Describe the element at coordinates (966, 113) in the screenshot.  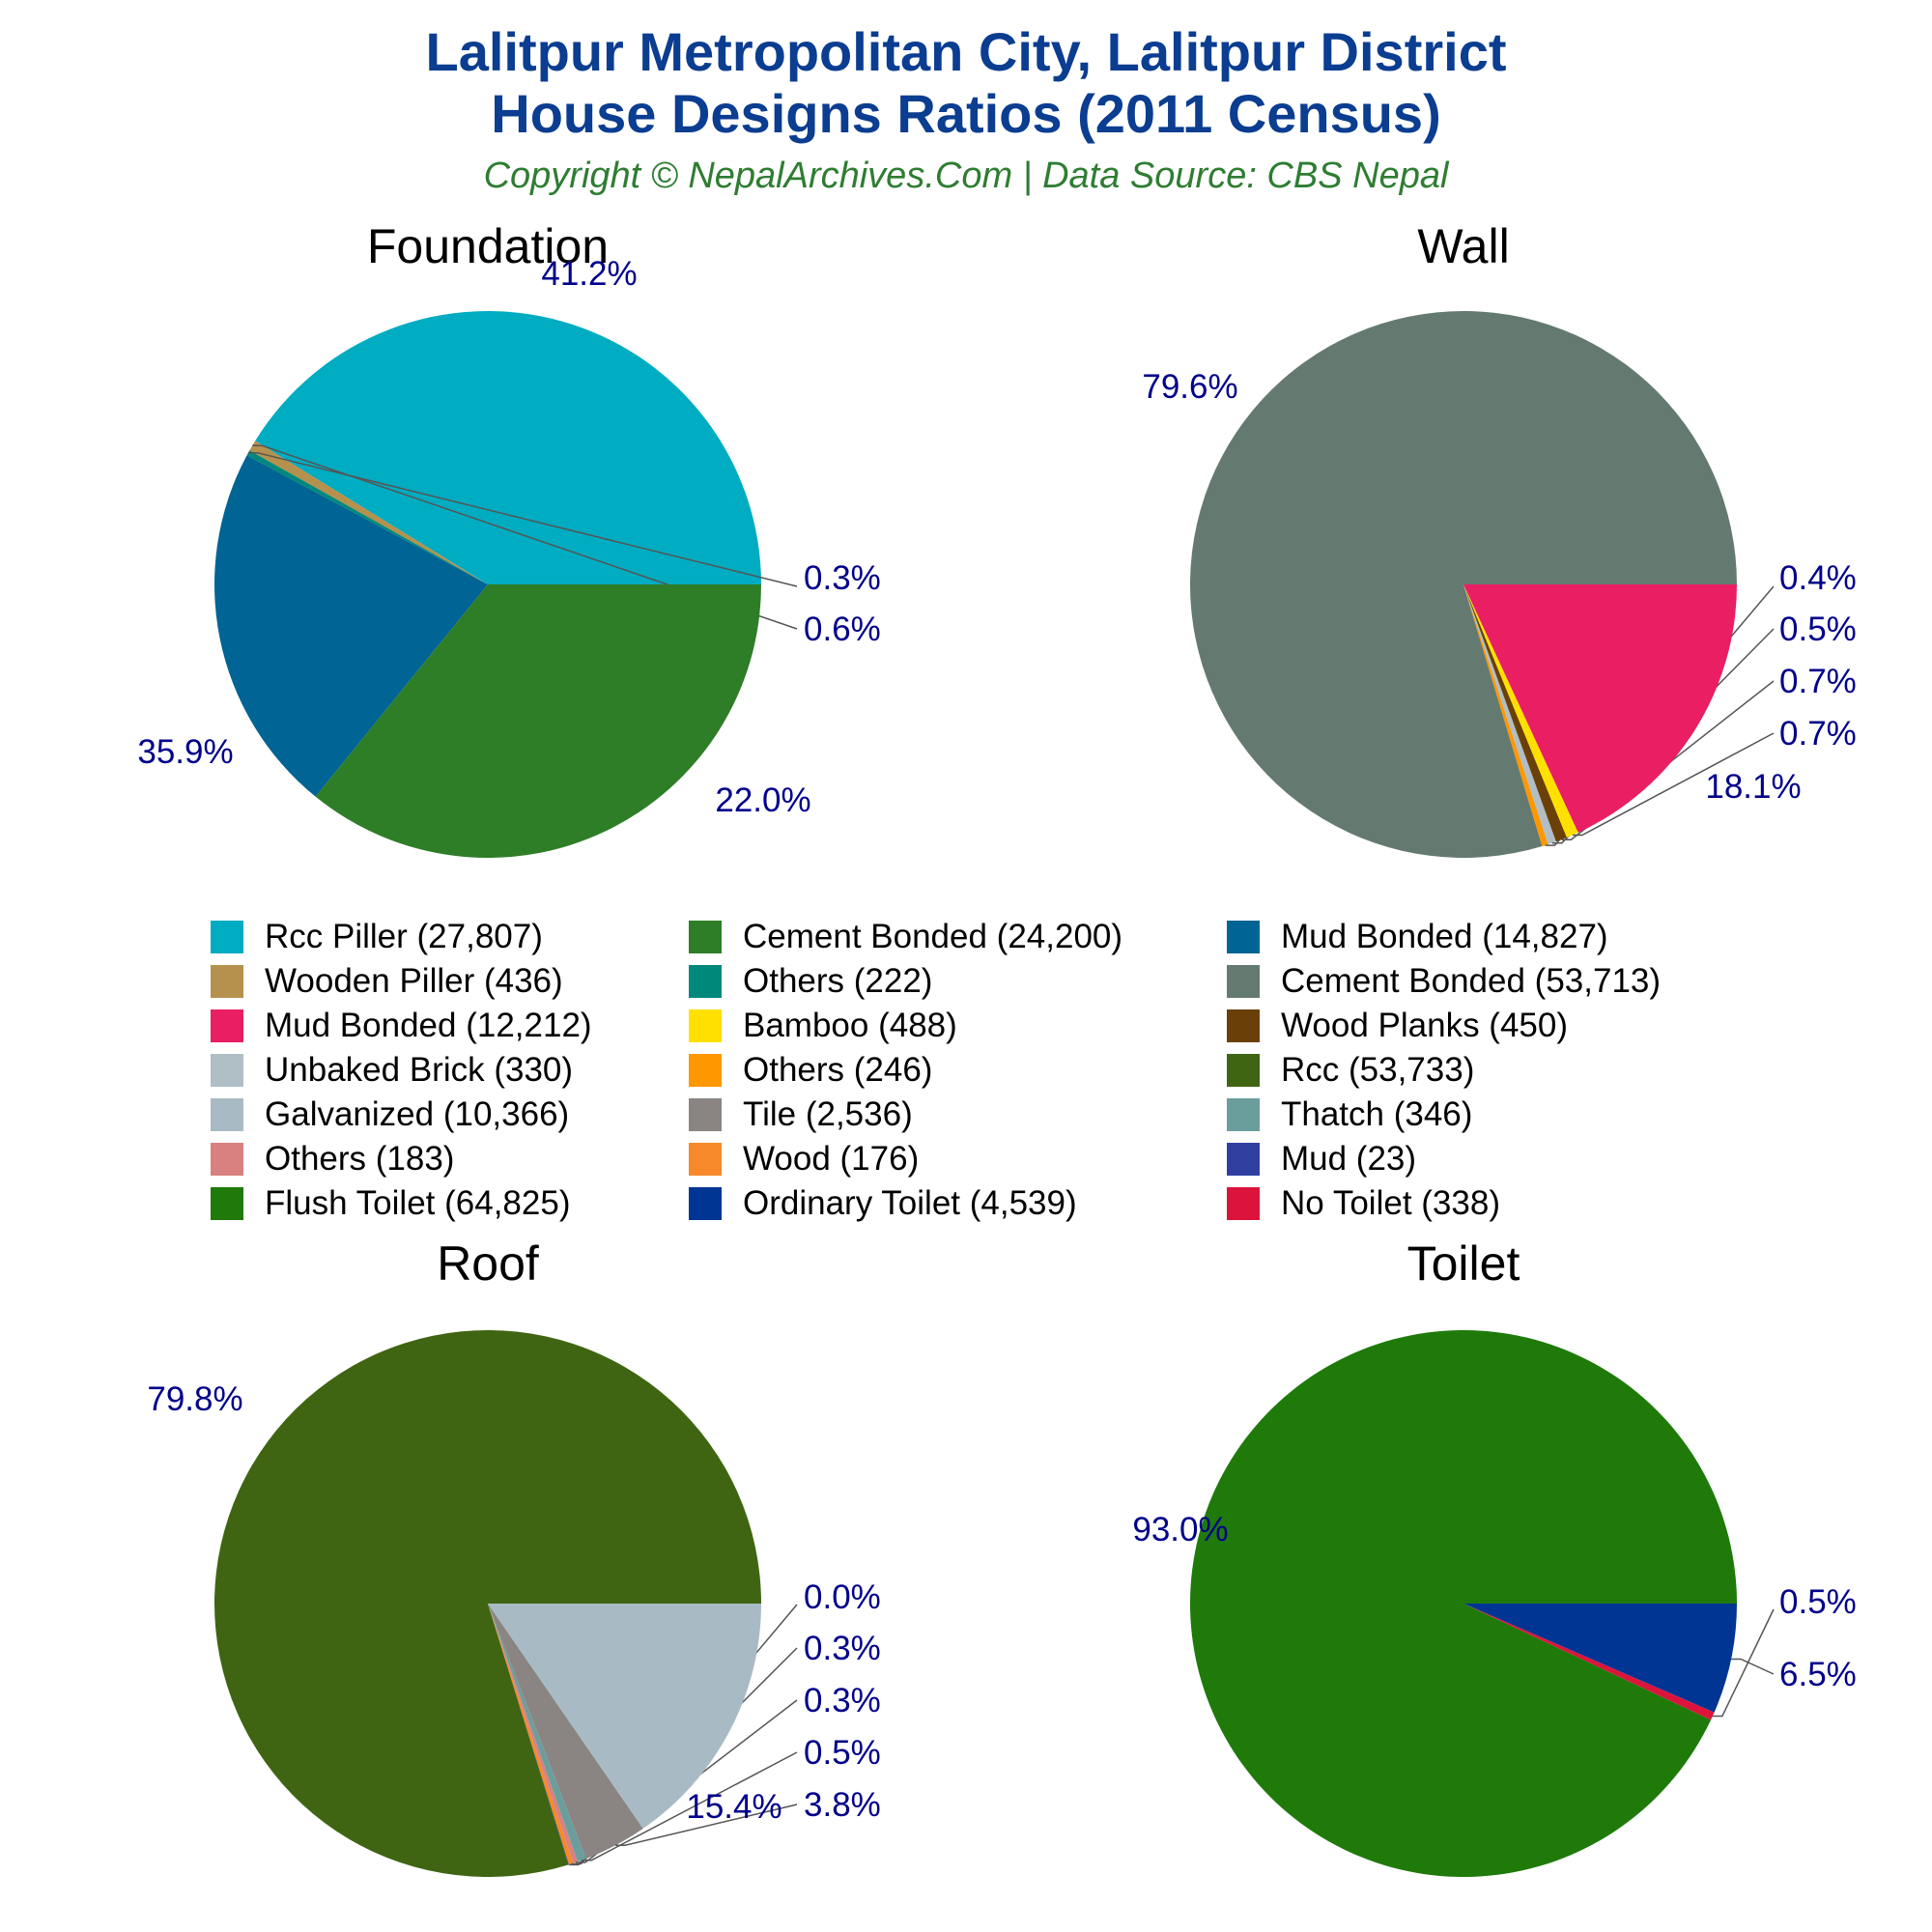
I see `title-line-2: House Designs Ratios (2011 Census)` at that location.